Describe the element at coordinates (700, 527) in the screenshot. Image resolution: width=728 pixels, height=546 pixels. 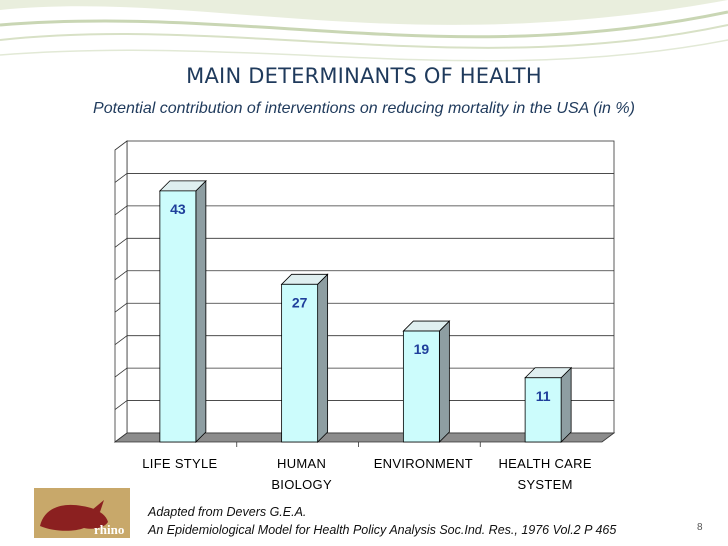
I see `page-number: 8` at that location.